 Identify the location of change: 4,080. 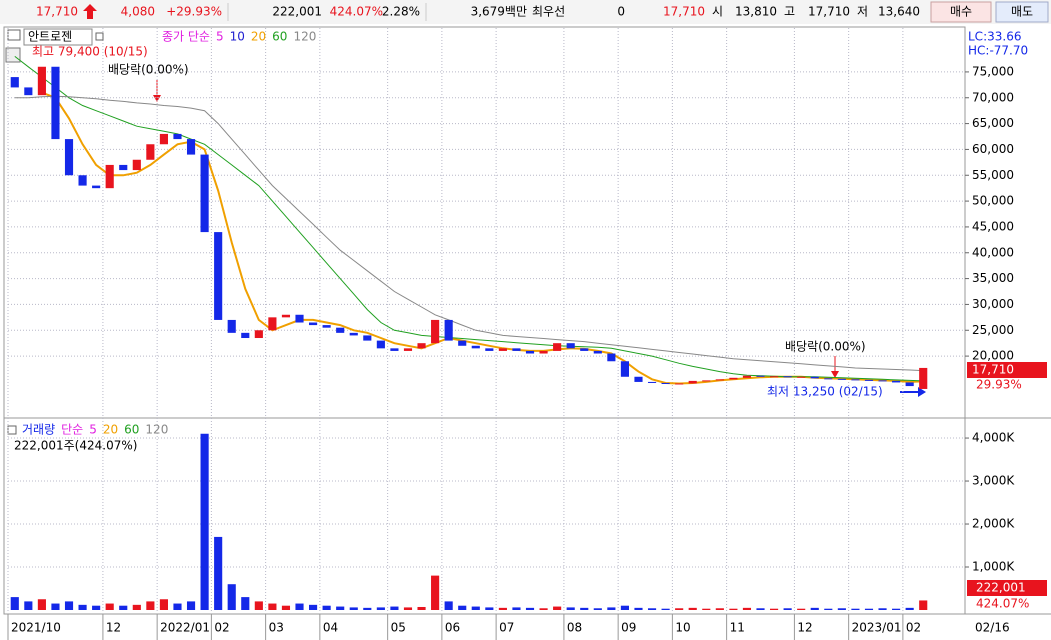
(138, 12).